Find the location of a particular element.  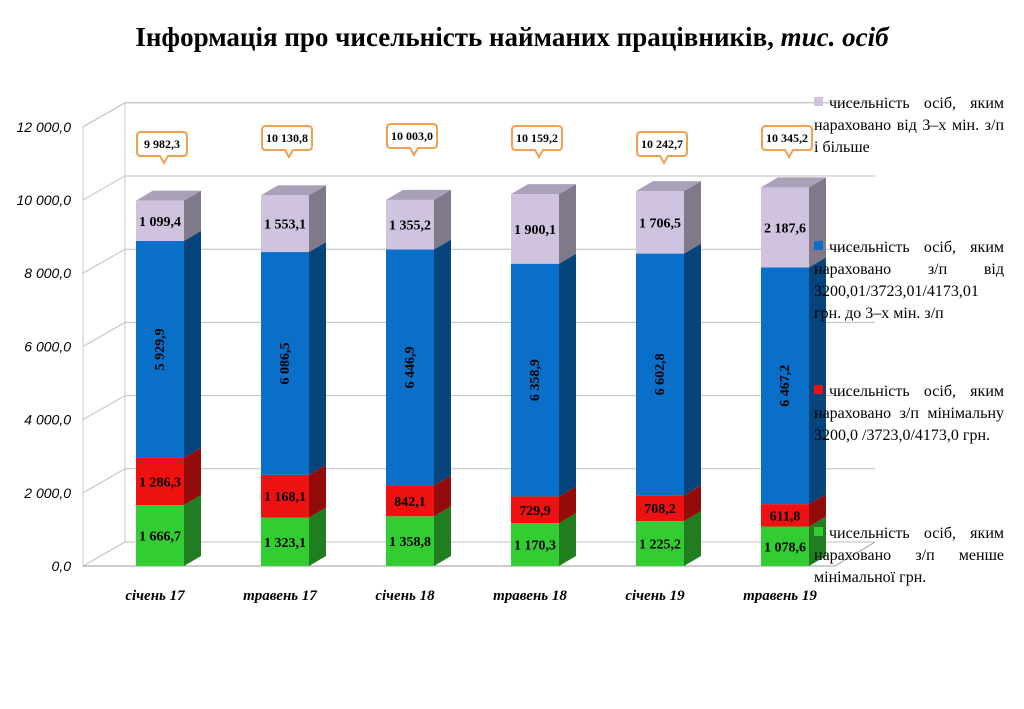

bar-segment-label: 1 168,1 is located at coordinates (285, 497).